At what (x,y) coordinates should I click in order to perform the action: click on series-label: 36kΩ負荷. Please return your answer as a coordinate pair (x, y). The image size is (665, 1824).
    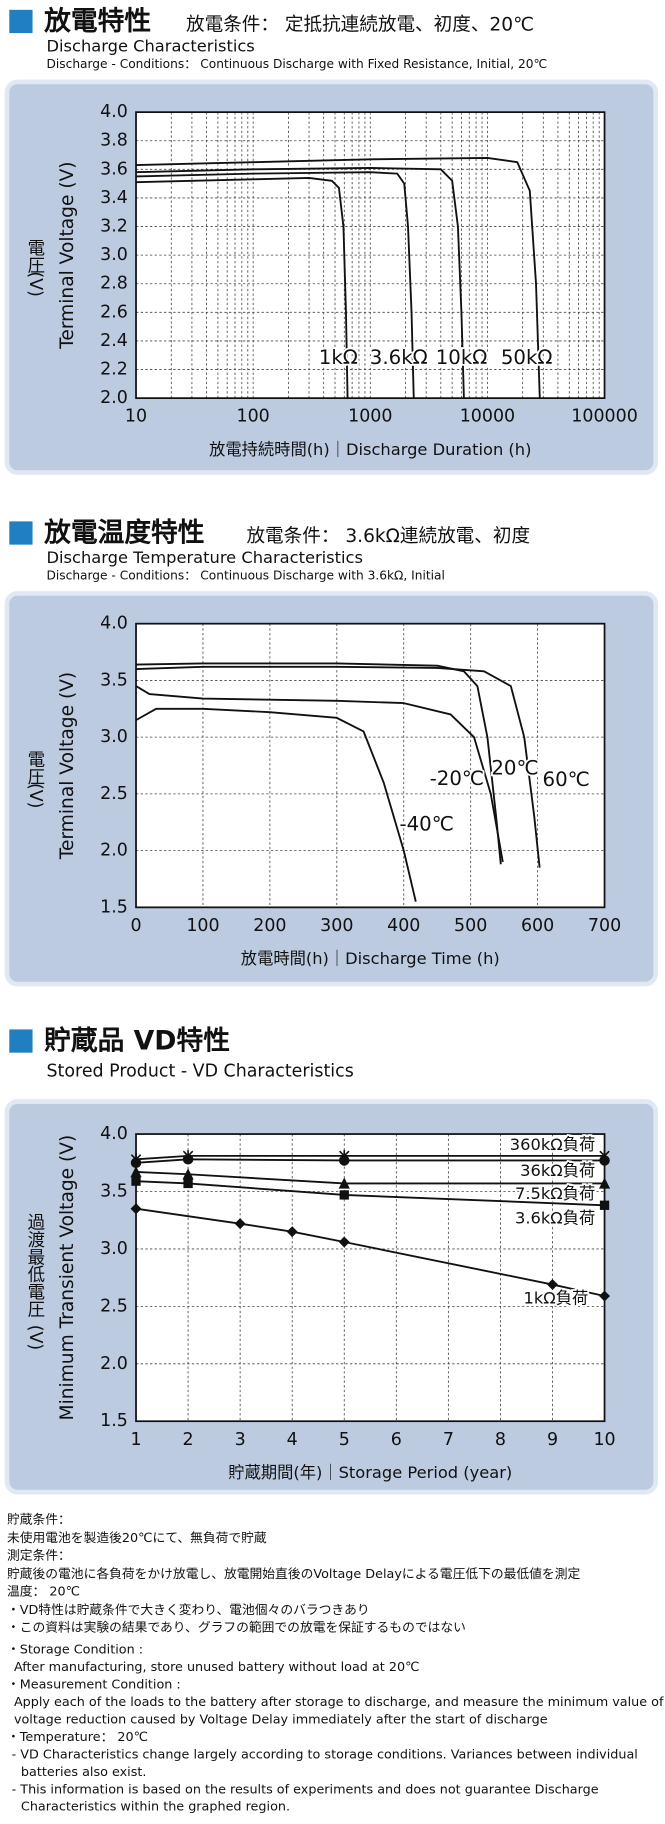
    Looking at the image, I should click on (557, 1170).